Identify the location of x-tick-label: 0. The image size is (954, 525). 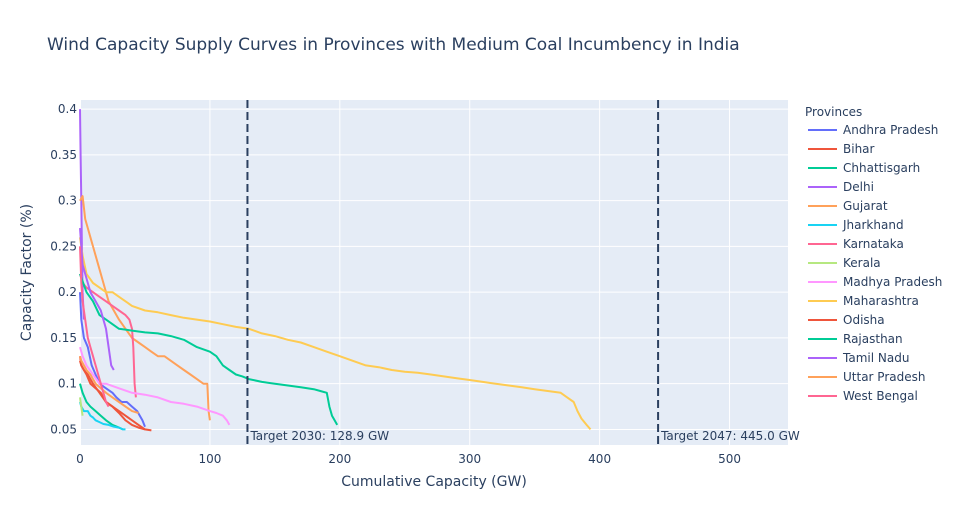
(80, 459).